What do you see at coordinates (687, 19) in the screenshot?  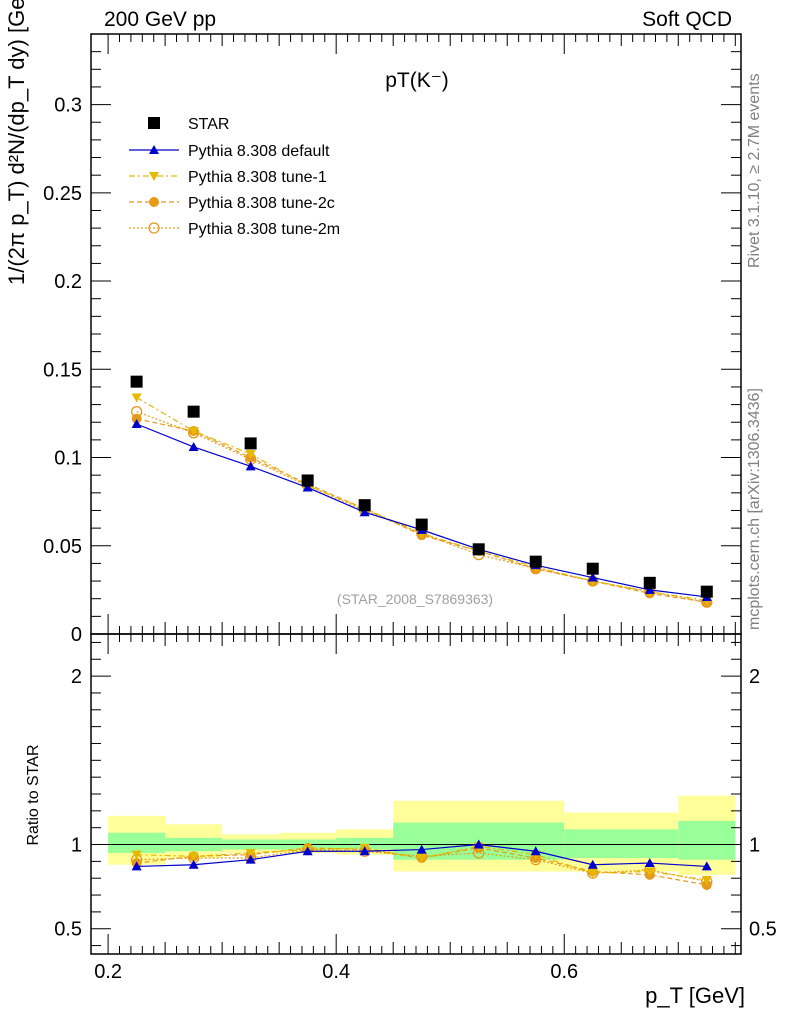 I see `category-label: Soft QCD` at bounding box center [687, 19].